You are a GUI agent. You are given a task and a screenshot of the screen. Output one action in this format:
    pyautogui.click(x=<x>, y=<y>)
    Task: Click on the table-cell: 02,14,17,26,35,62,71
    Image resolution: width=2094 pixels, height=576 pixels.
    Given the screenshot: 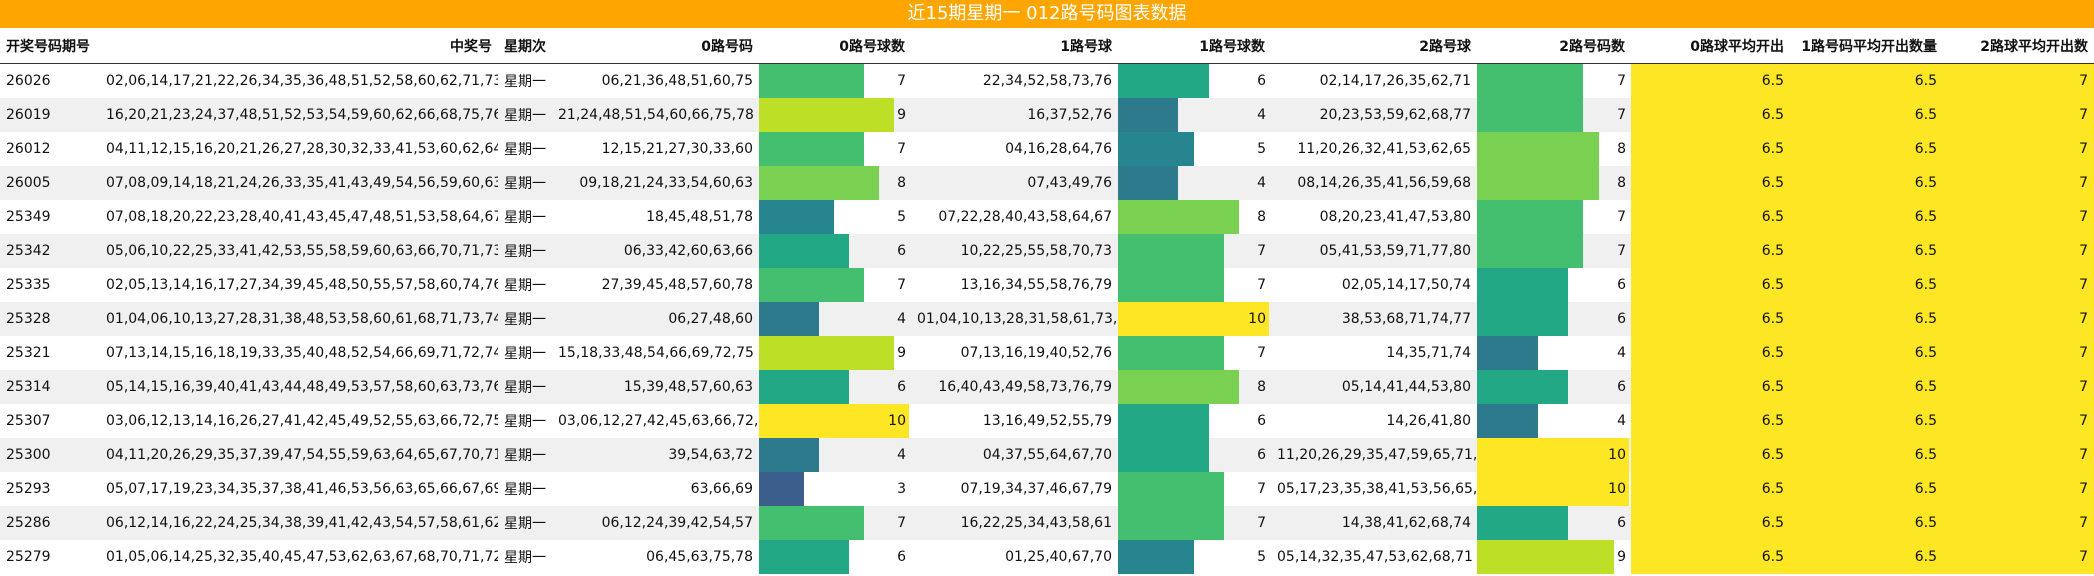 What is the action you would take?
    pyautogui.click(x=1395, y=81)
    